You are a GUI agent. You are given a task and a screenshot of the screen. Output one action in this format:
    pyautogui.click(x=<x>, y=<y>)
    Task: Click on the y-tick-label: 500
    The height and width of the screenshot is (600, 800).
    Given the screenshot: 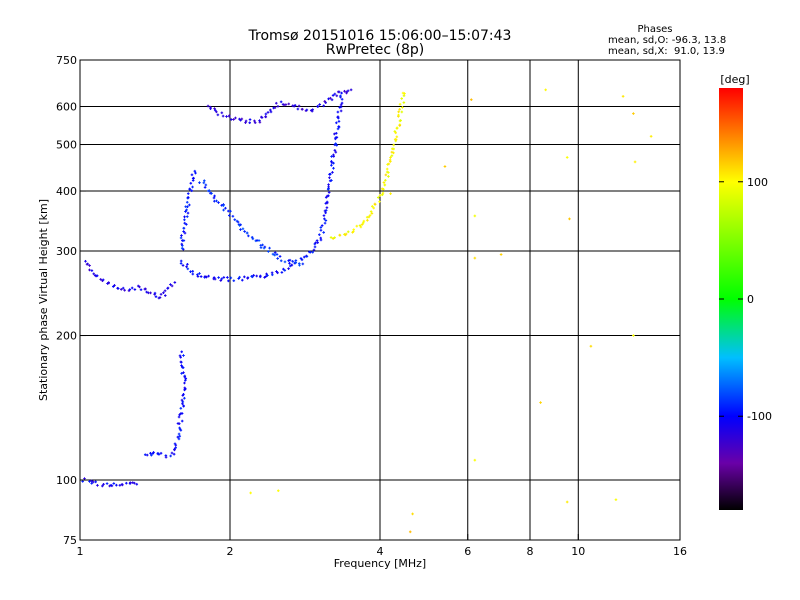 What is the action you would take?
    pyautogui.click(x=66, y=145)
    